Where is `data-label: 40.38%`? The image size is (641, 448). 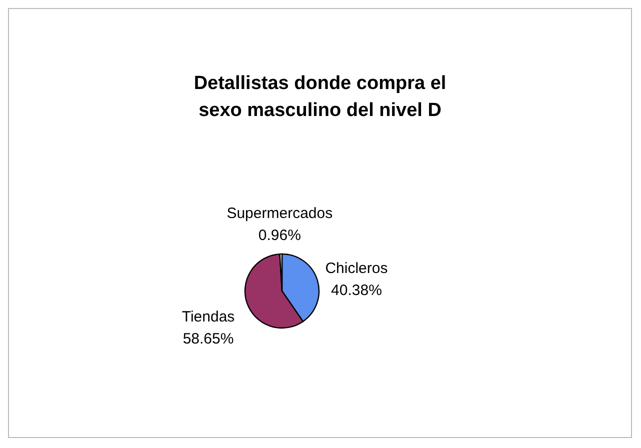 data-label: 40.38% is located at coordinates (356, 290).